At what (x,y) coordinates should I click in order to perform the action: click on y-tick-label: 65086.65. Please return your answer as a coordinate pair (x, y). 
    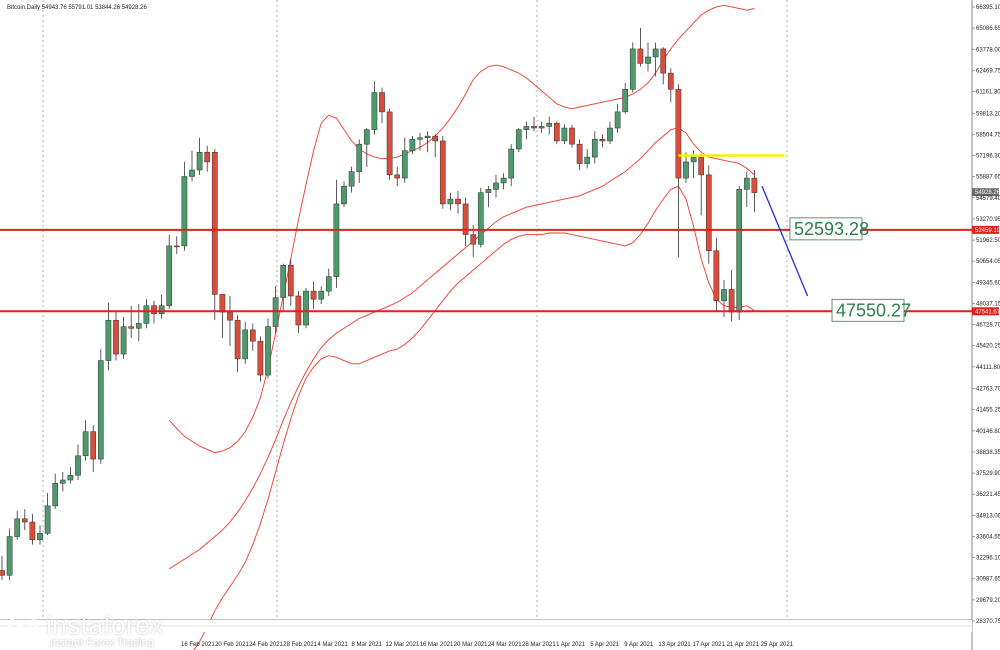
    Looking at the image, I should click on (988, 29).